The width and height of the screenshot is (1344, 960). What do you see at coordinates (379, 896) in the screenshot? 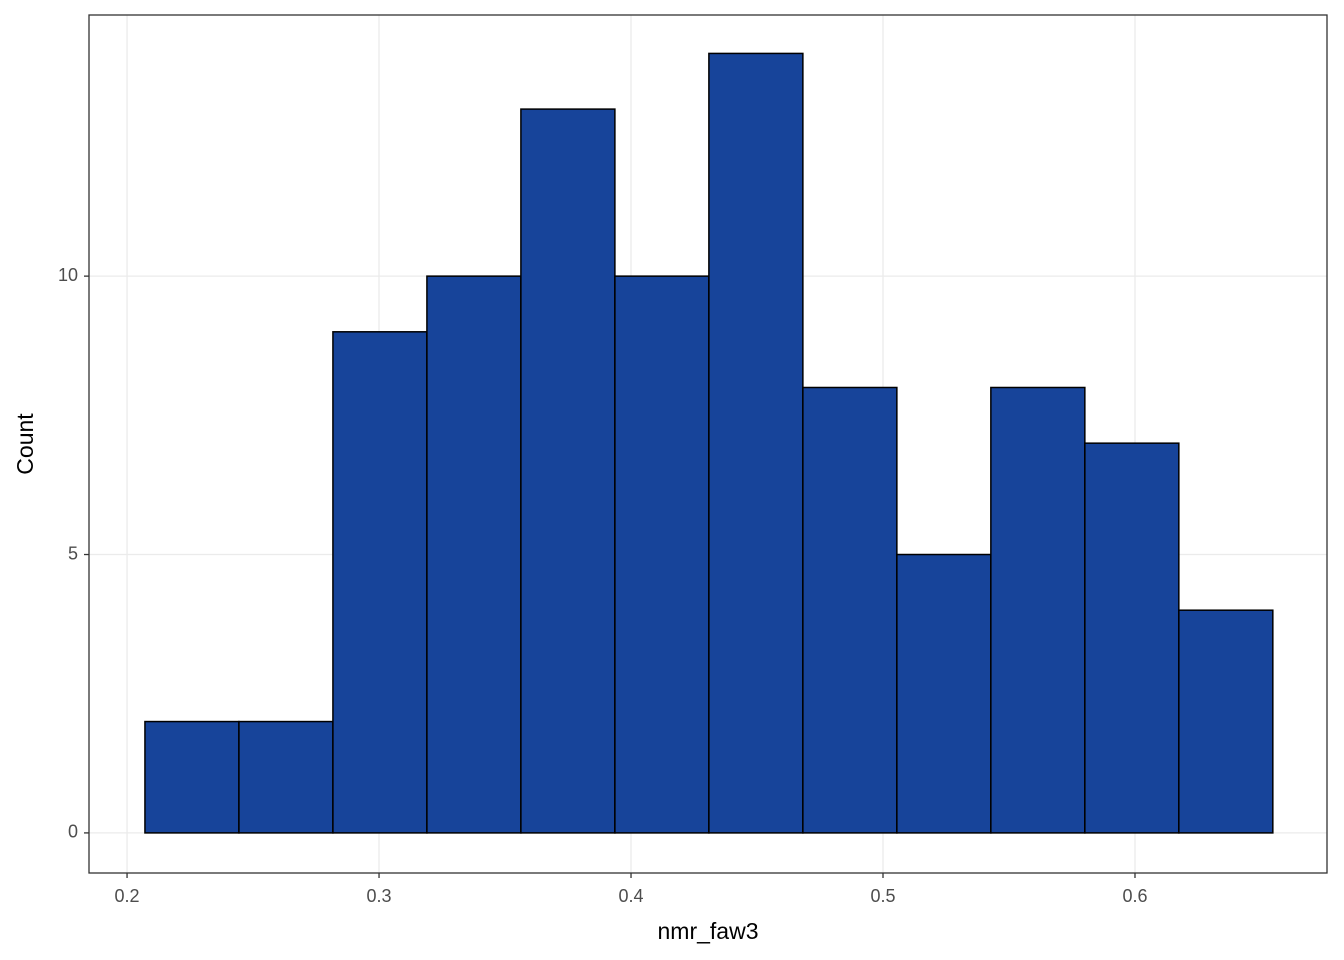
I see `x-tick-label: 0.3` at bounding box center [379, 896].